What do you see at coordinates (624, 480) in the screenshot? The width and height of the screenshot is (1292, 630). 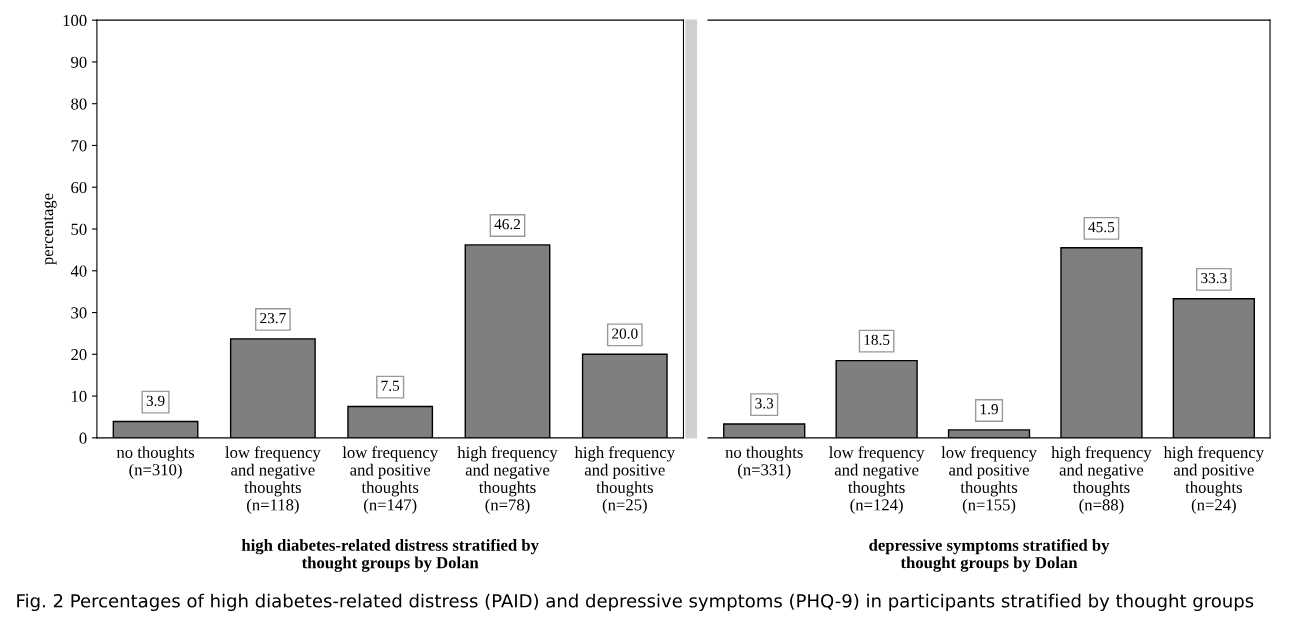 I see `x-tick-label: high frequency and positive thoughts (n=25)` at bounding box center [624, 480].